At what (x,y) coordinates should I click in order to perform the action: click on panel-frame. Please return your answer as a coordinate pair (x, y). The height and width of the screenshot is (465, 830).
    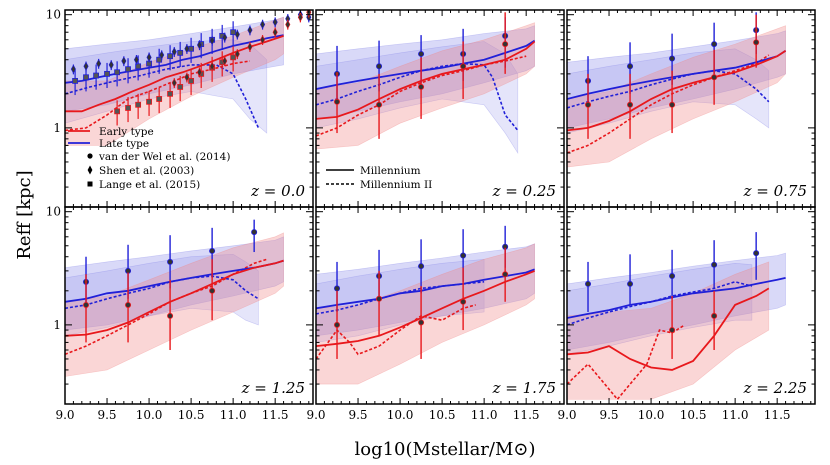
    Looking at the image, I should click on (189, 305).